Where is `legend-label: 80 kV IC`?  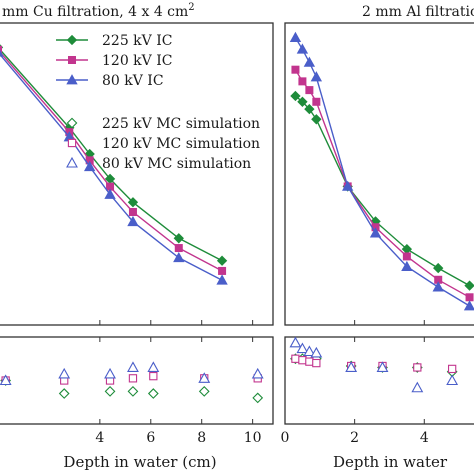 legend-label: 80 kV IC is located at coordinates (133, 81).